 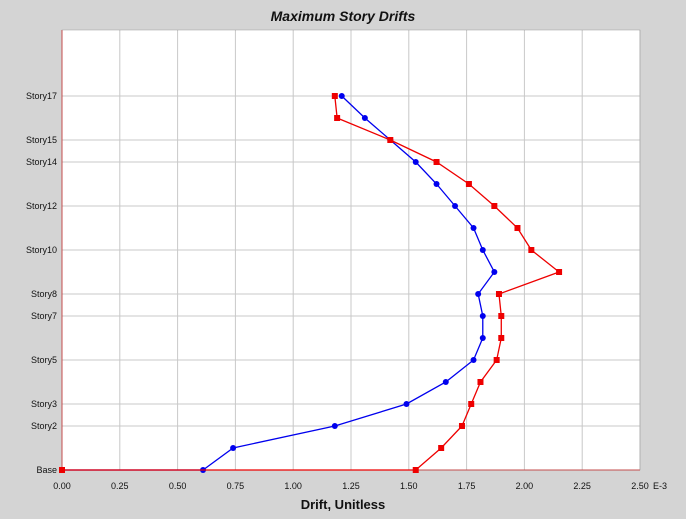 What do you see at coordinates (343, 16) in the screenshot?
I see `chart-title: Maximum Story Drifts` at bounding box center [343, 16].